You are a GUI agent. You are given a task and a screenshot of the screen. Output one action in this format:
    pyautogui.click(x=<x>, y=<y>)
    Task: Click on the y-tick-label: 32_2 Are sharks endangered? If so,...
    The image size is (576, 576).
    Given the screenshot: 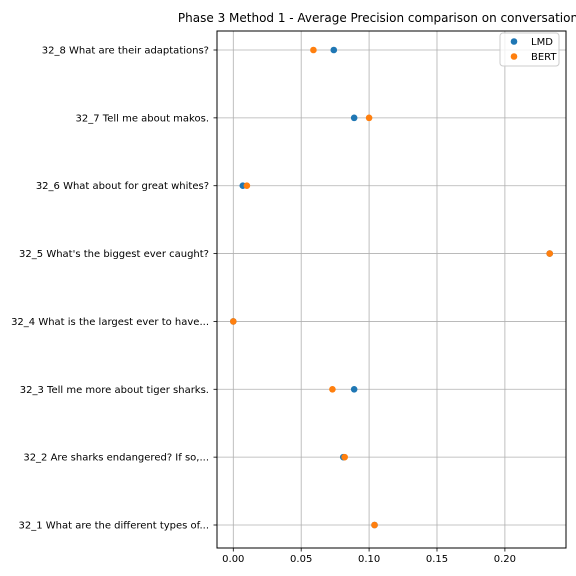 What is the action you would take?
    pyautogui.click(x=116, y=458)
    